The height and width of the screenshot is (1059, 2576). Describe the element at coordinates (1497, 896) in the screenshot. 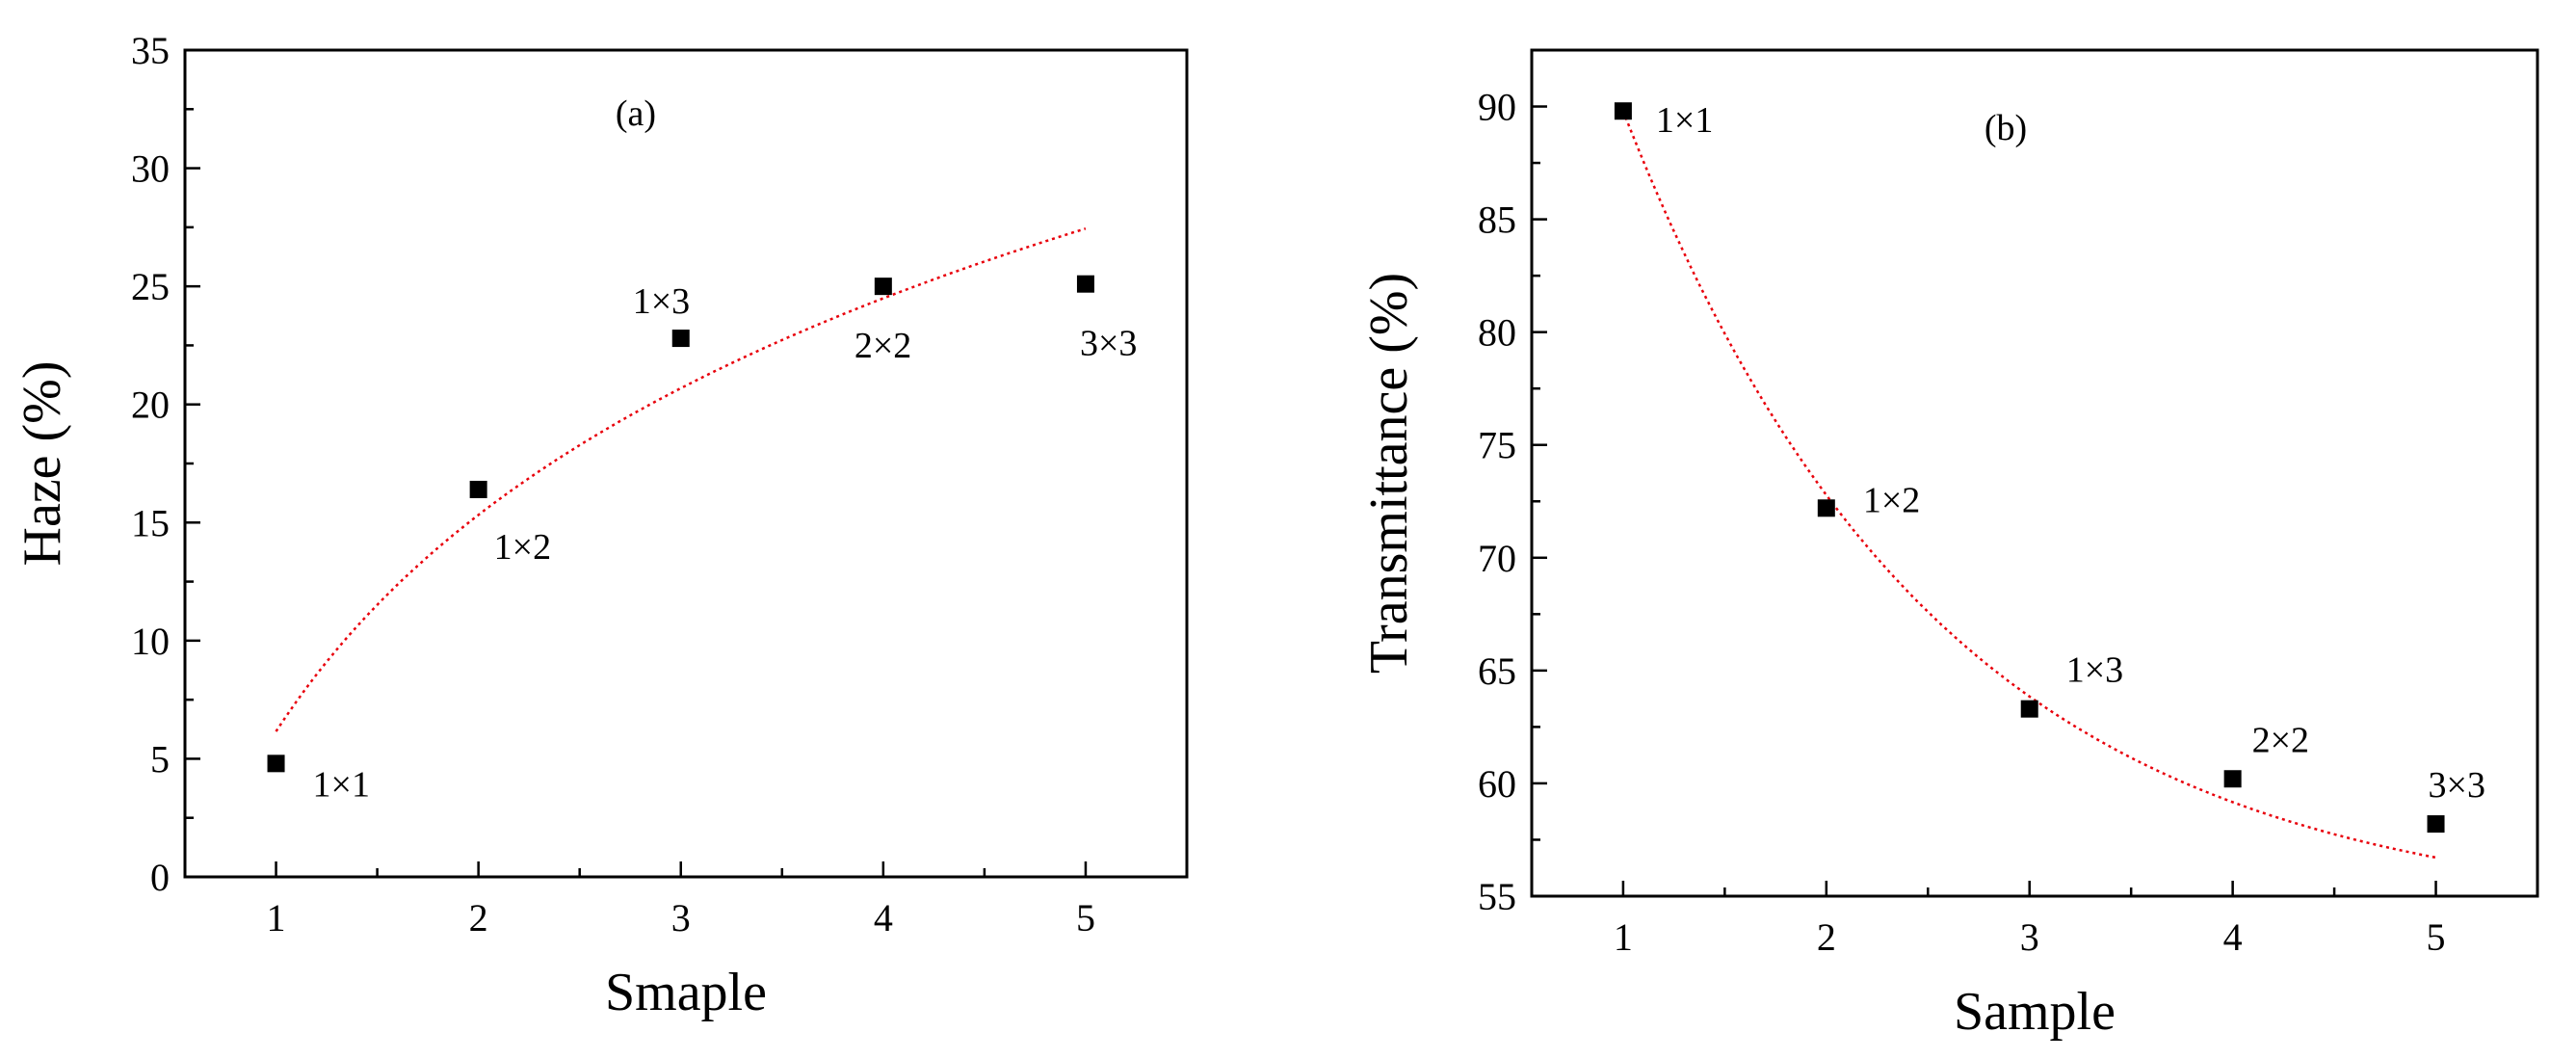

I see `y-tick-label: 55` at that location.